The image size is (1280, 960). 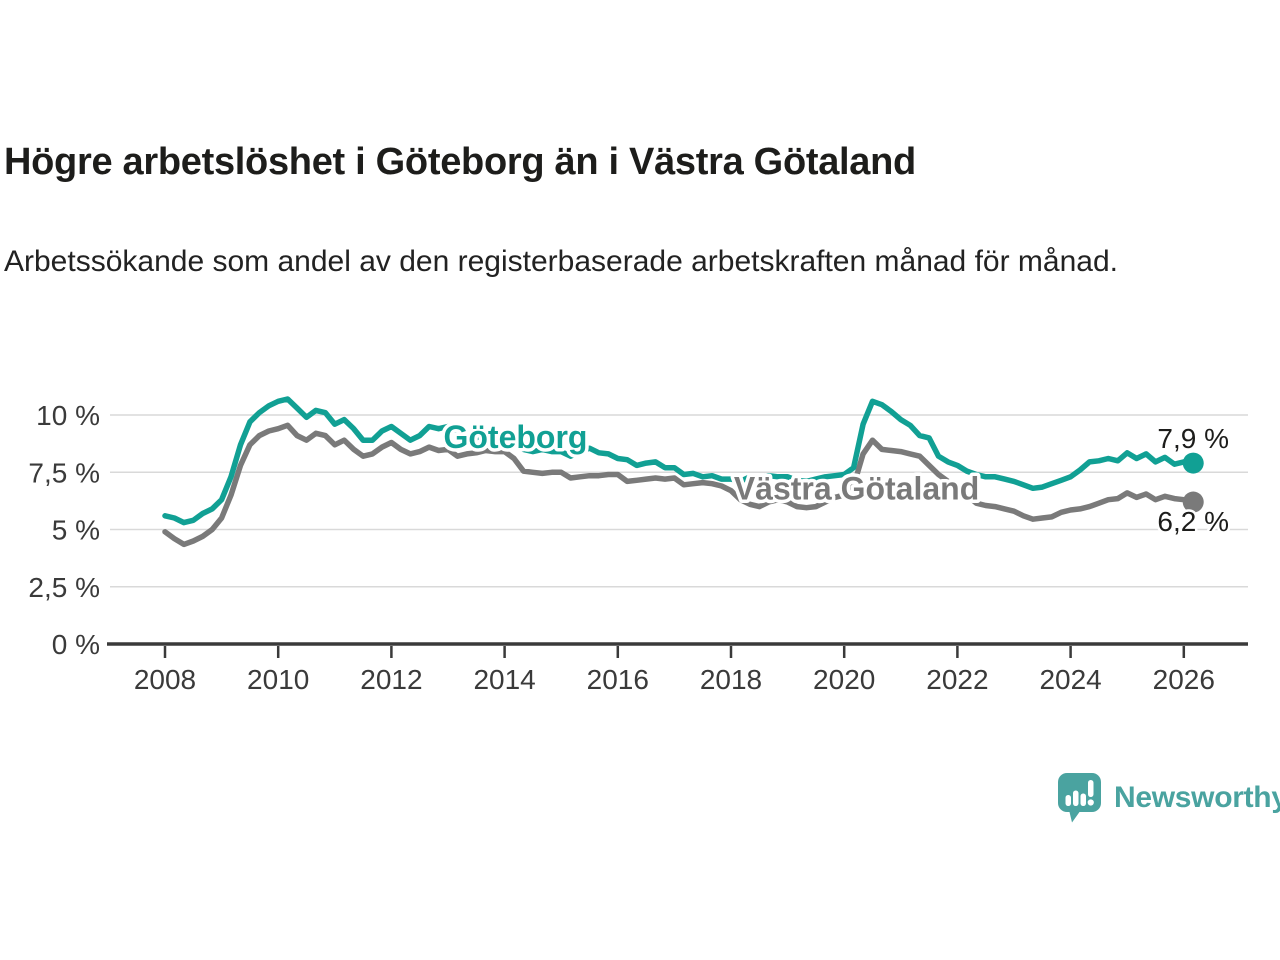 What do you see at coordinates (731, 679) in the screenshot?
I see `x-tick-label-2018: 2018` at bounding box center [731, 679].